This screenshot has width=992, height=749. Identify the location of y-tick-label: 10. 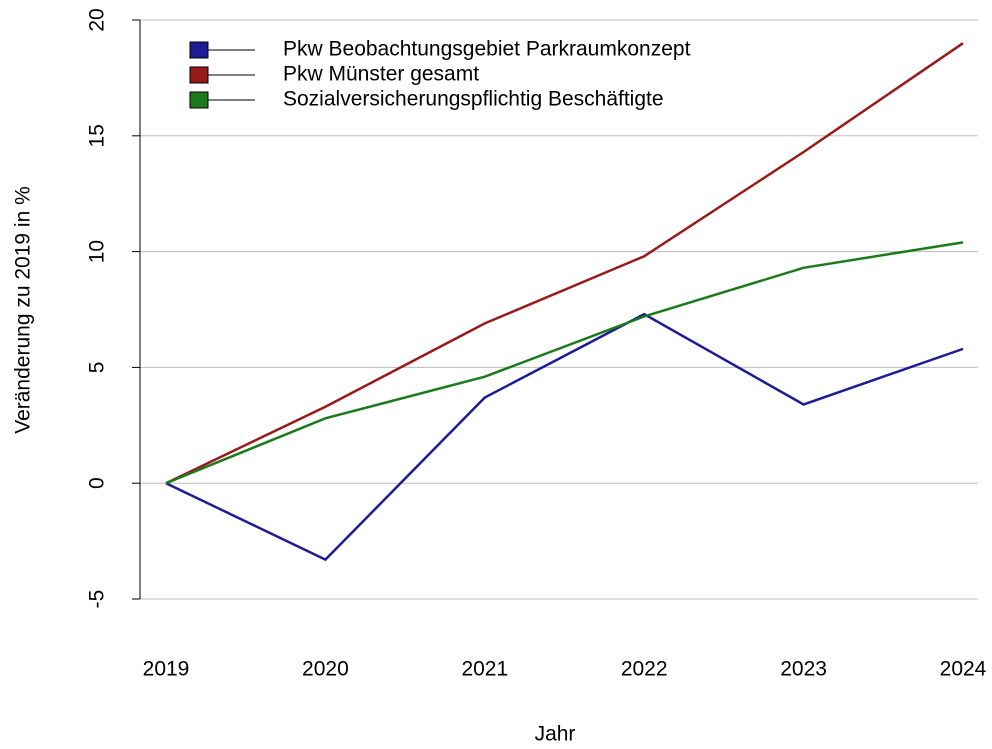
(97, 251).